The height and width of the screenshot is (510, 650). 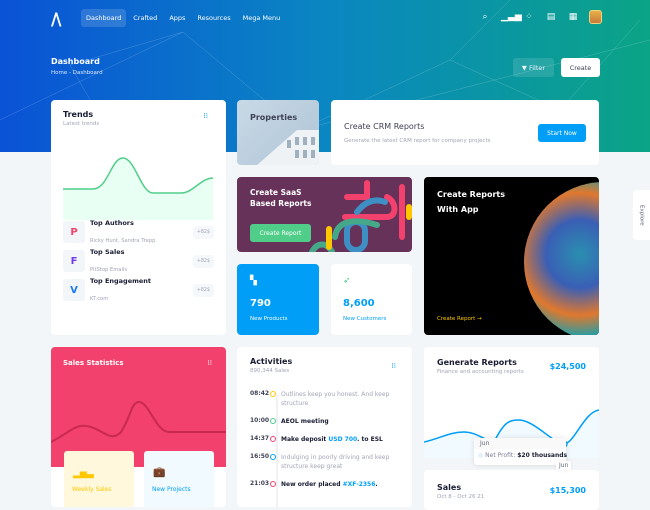 What do you see at coordinates (580, 67) in the screenshot?
I see `create-button: Create` at bounding box center [580, 67].